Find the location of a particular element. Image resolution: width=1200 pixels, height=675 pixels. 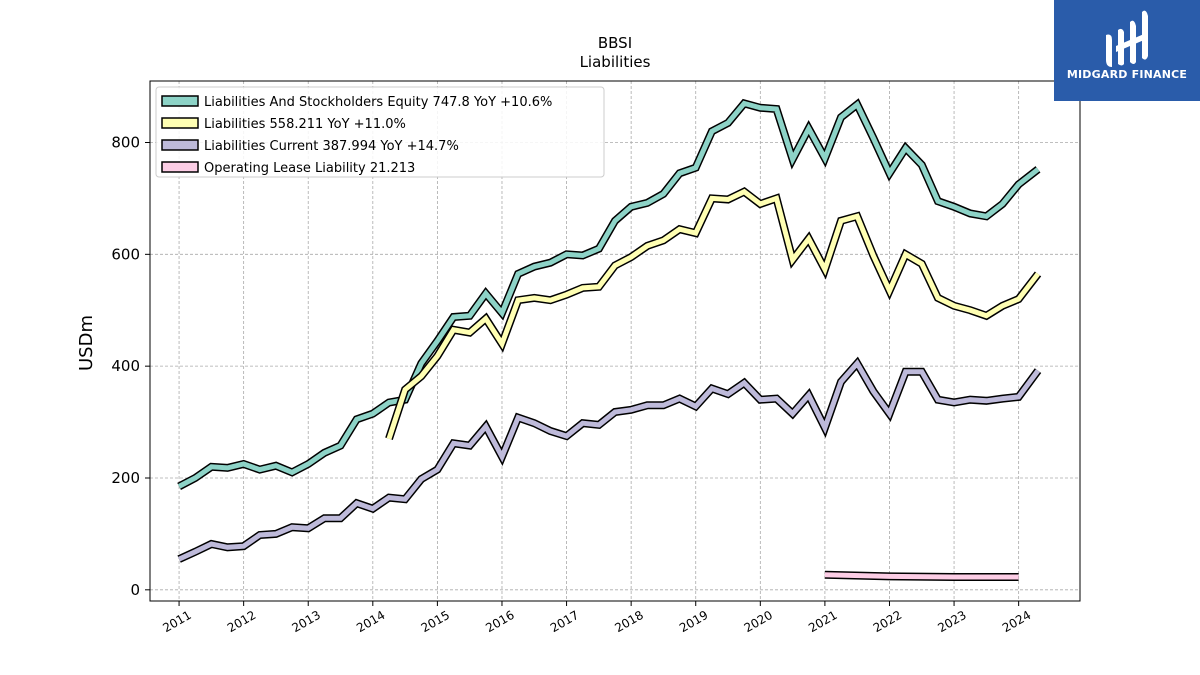

x-tick-label: 2018 is located at coordinates (628, 621).